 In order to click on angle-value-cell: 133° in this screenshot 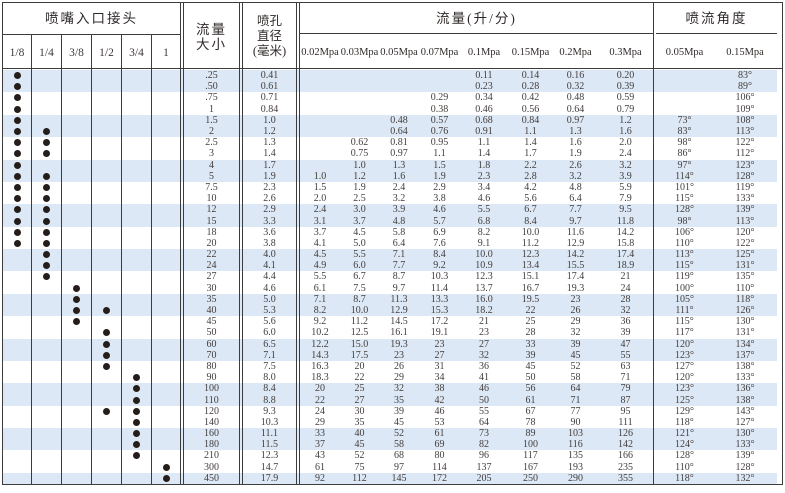, I will do `click(745, 378)`.